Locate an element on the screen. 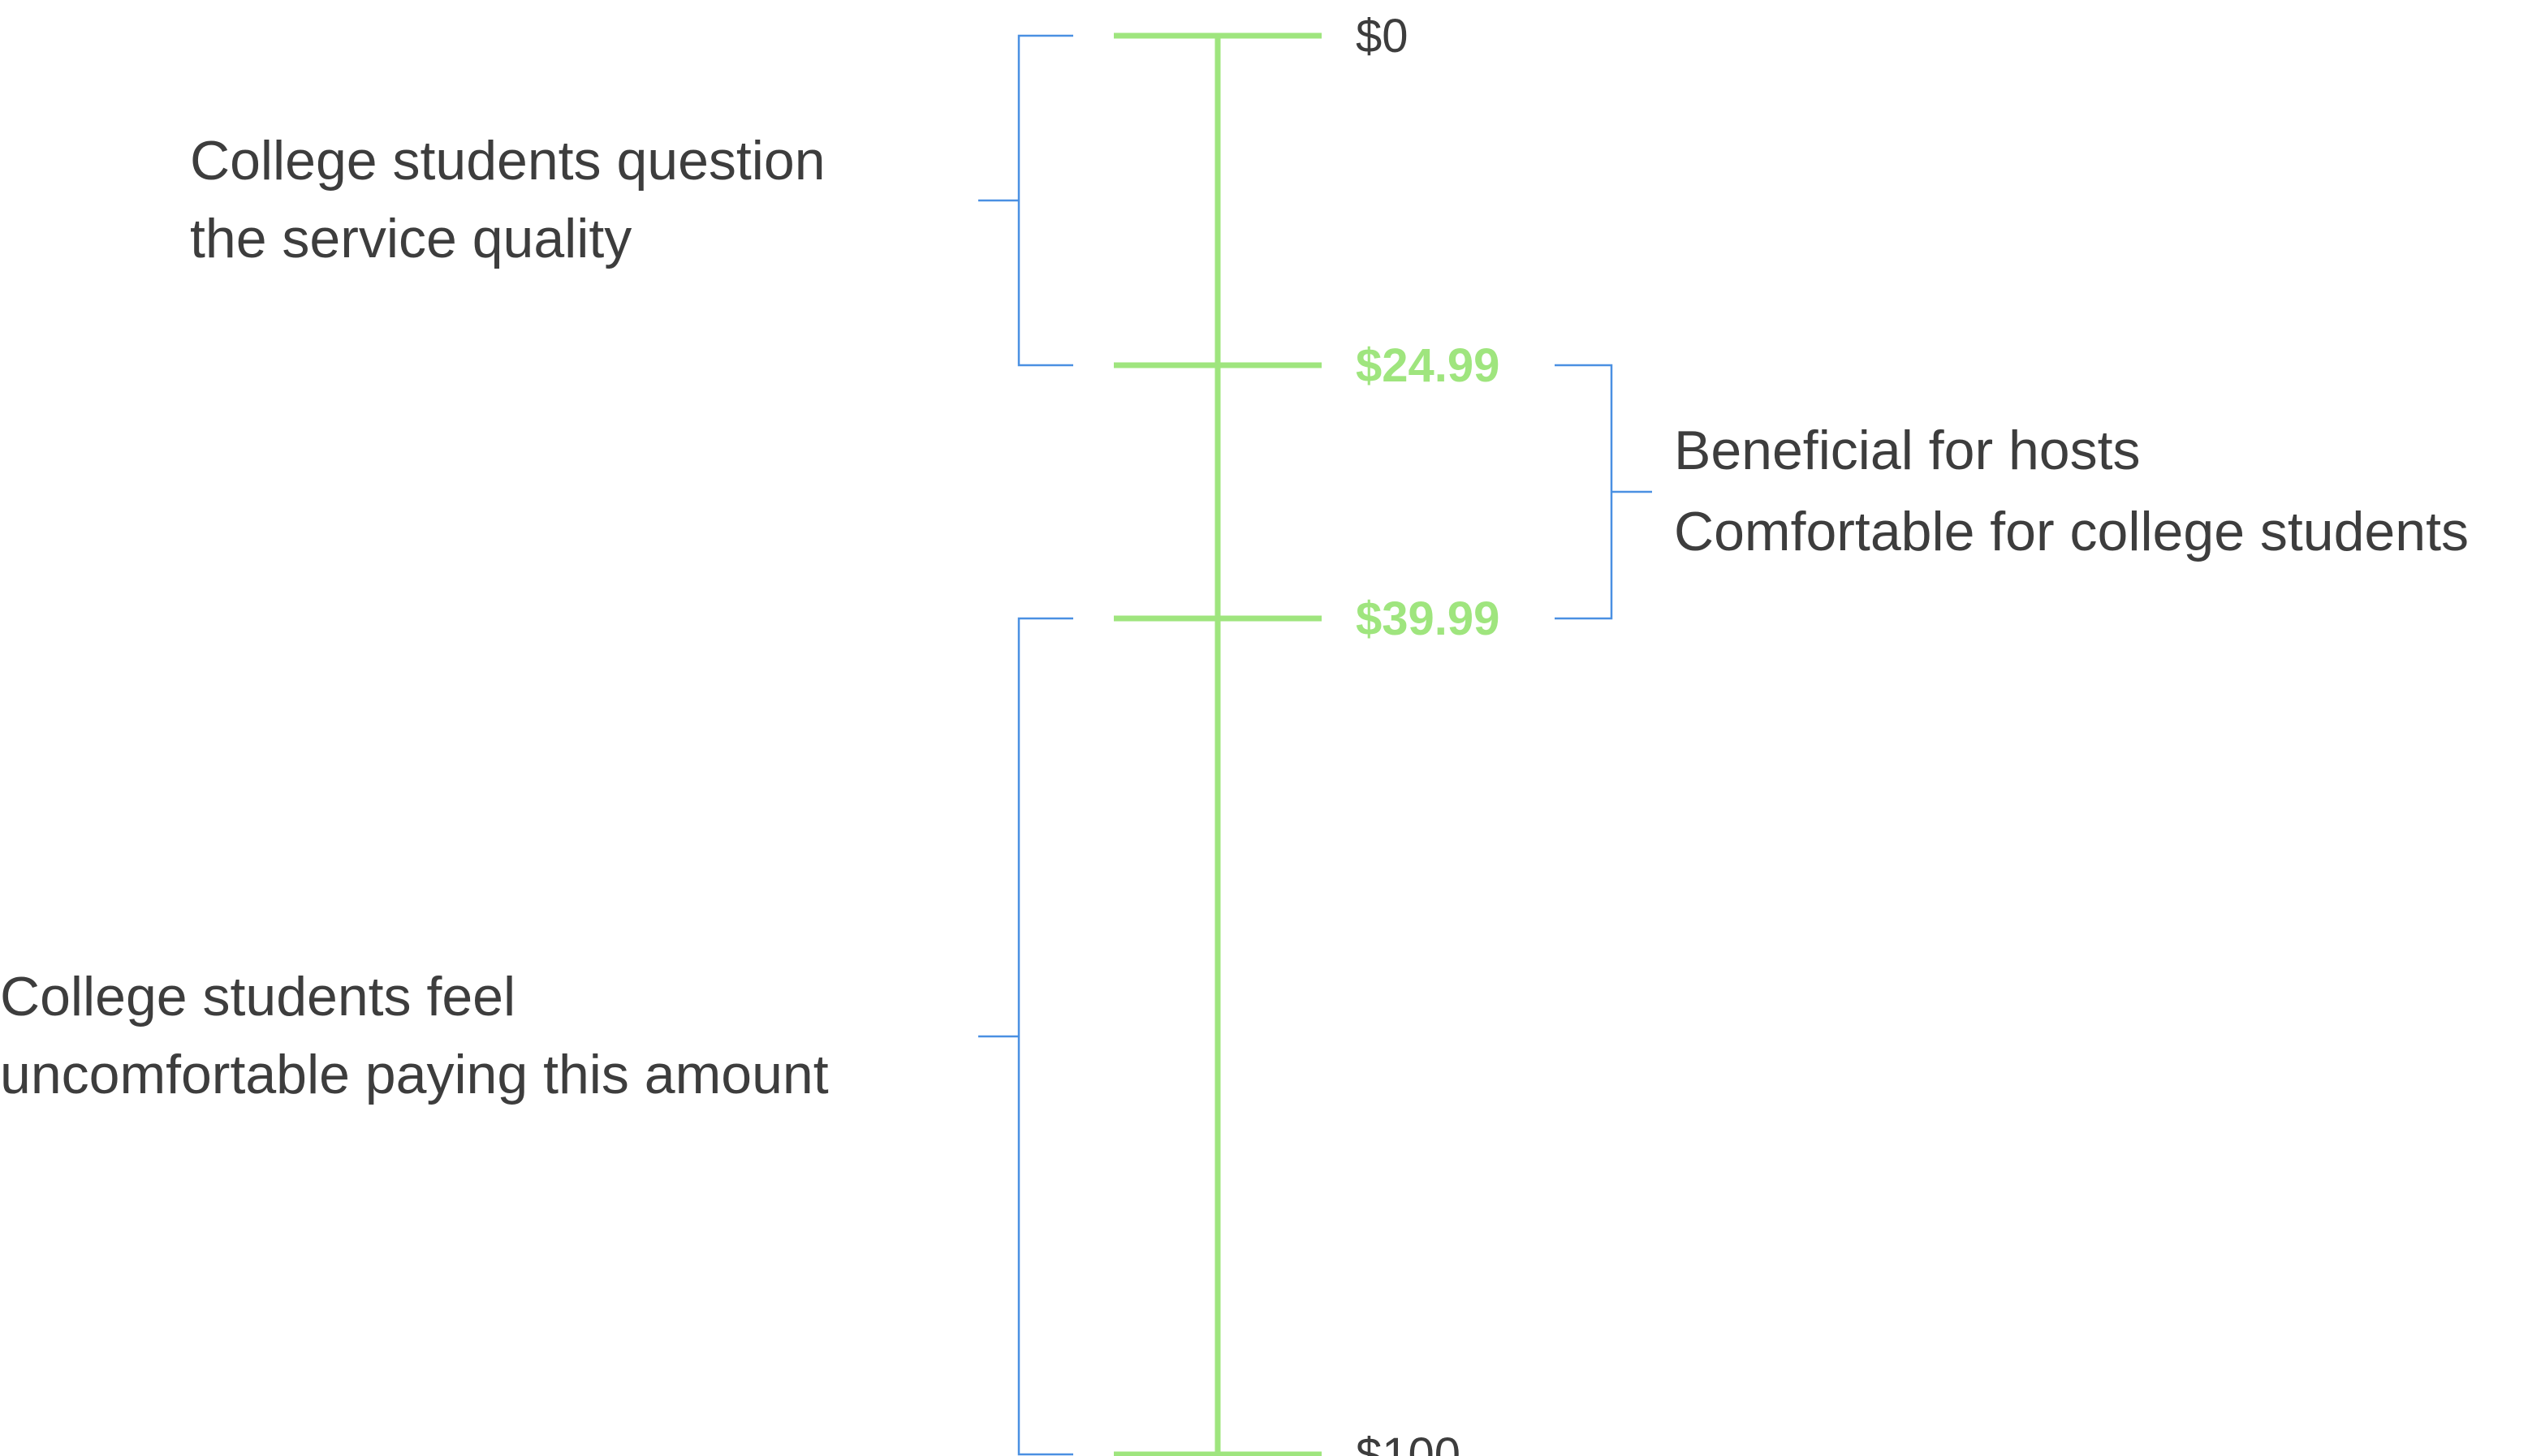 This screenshot has height=1456, width=2528. bracket-annotation-line: uncomfortable paying this amount is located at coordinates (415, 1074).